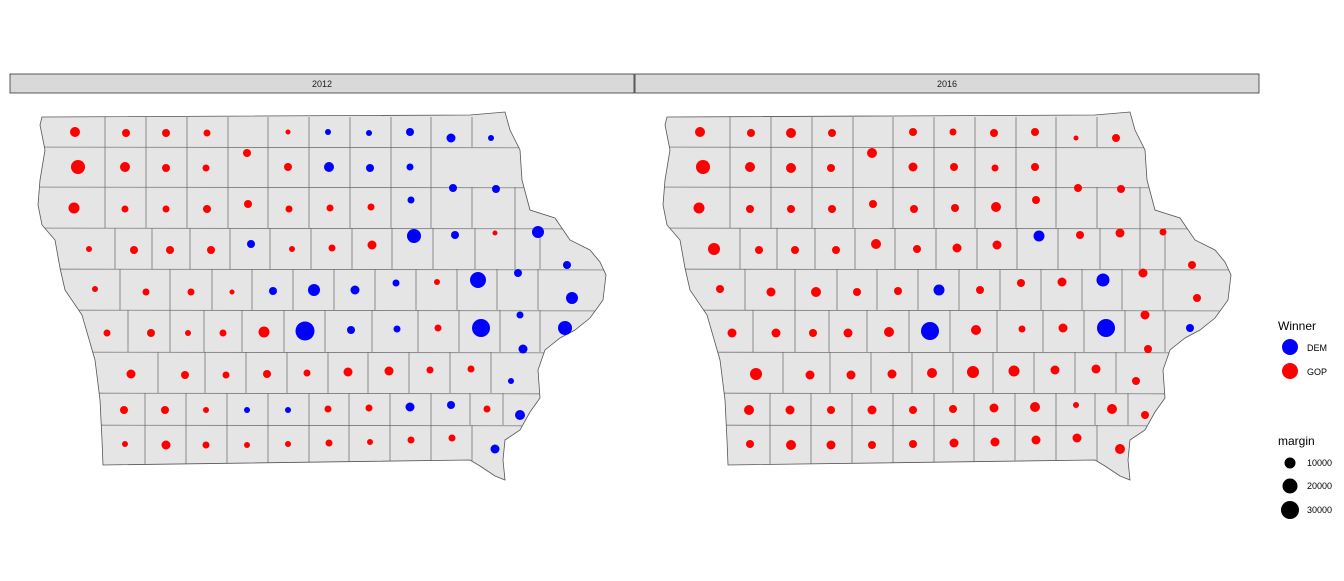 Image resolution: width=1344 pixels, height=581 pixels. Describe the element at coordinates (1319, 510) in the screenshot. I see `legend-margin-30000-label: 30000` at that location.